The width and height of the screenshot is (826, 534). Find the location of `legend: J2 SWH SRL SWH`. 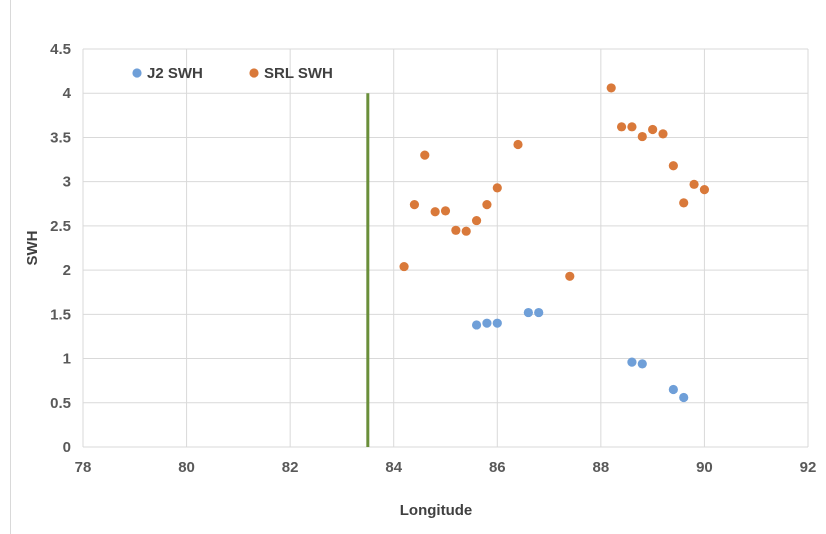

legend: J2 SWH SRL SWH is located at coordinates (232, 73).